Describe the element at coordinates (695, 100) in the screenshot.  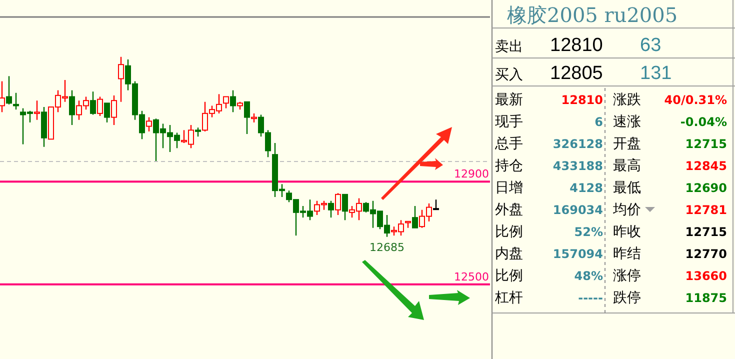
I see `text: 40/0.31%` at that location.